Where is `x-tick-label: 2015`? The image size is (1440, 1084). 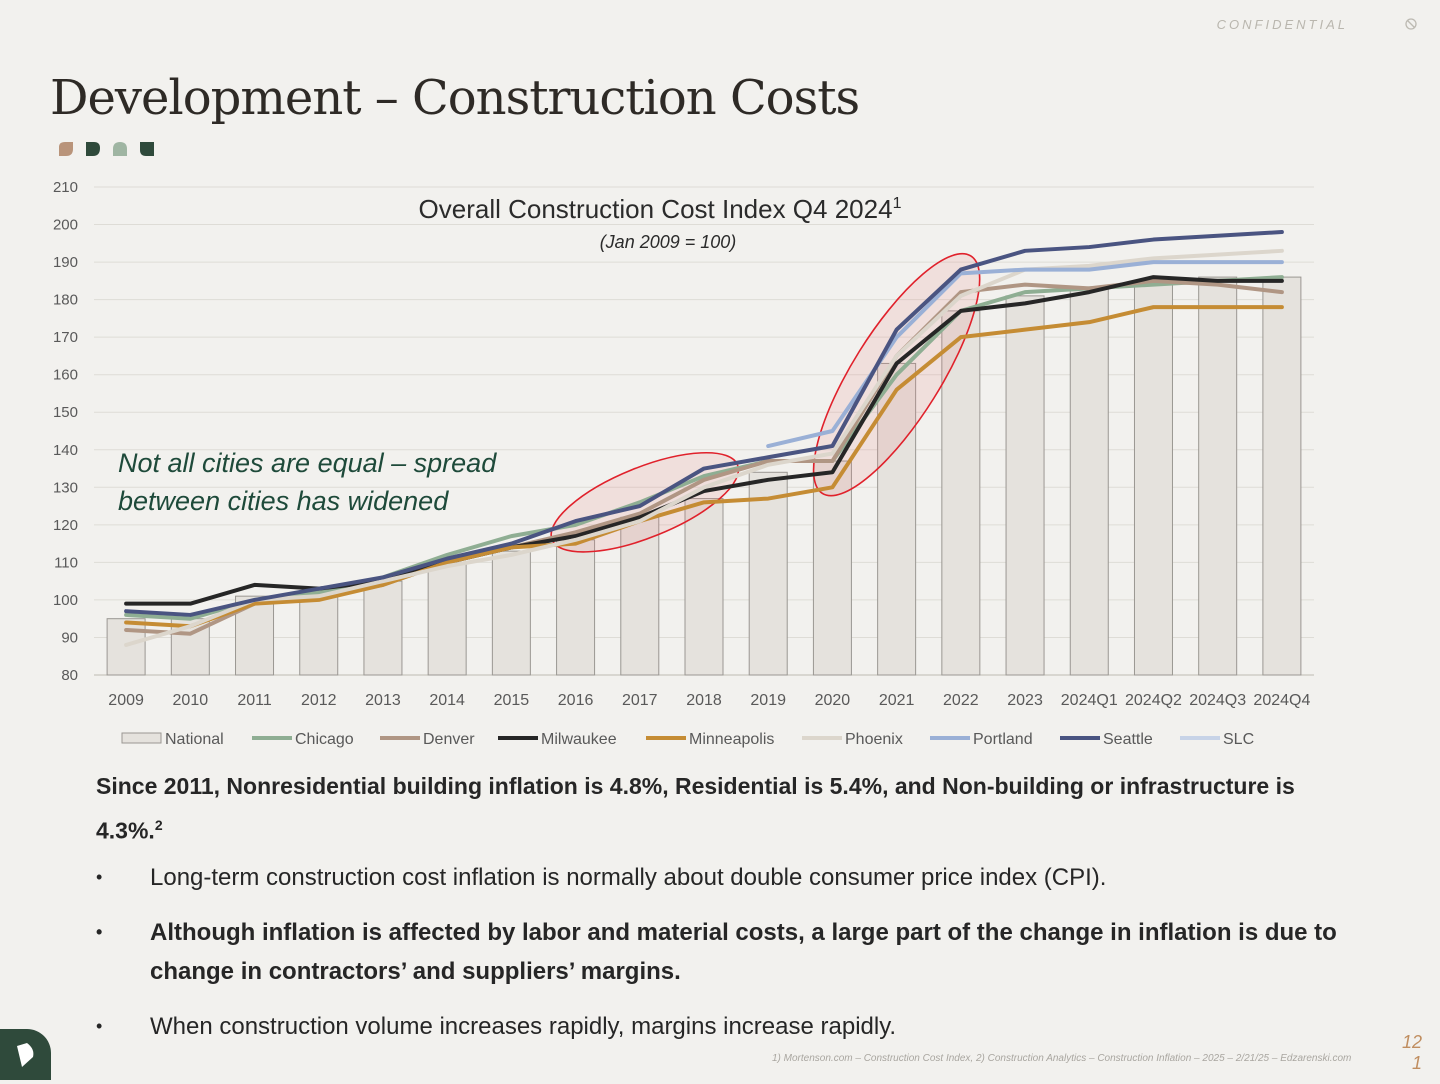
x-tick-label: 2015 is located at coordinates (512, 700).